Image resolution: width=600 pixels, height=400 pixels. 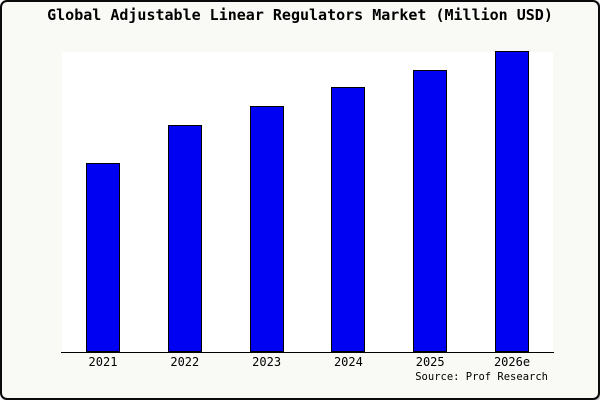 I want to click on bar-2025, so click(x=430, y=211).